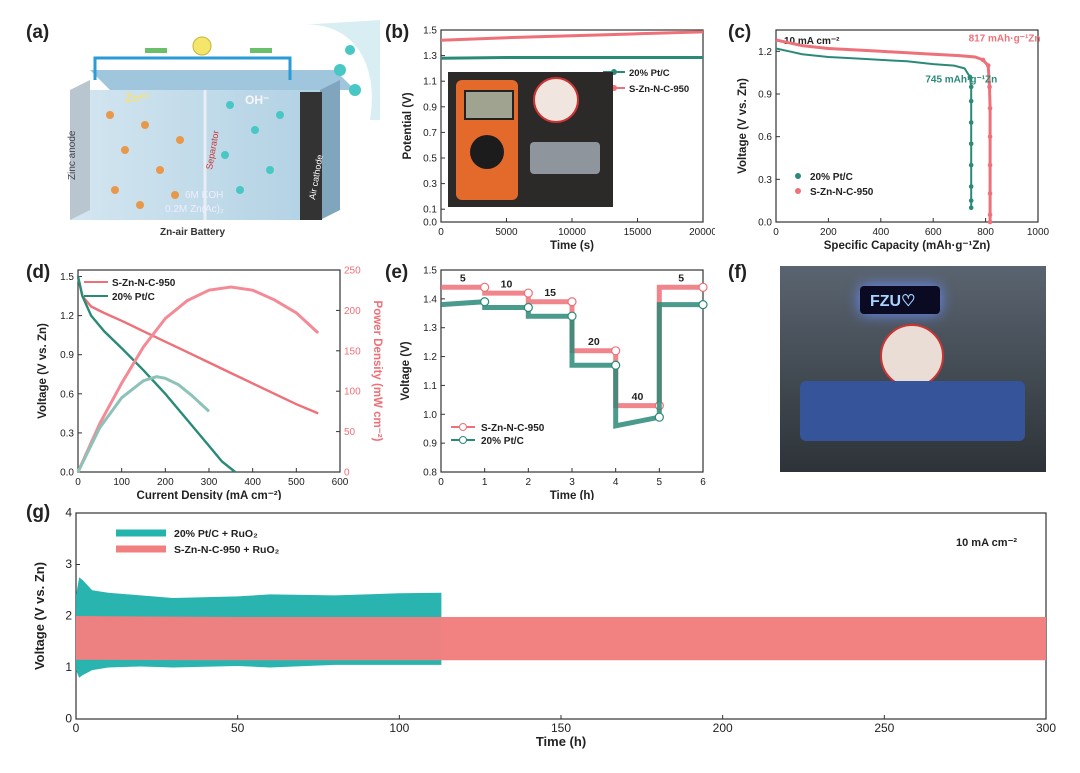  I want to click on x-tick-label: 10000, so click(572, 232).